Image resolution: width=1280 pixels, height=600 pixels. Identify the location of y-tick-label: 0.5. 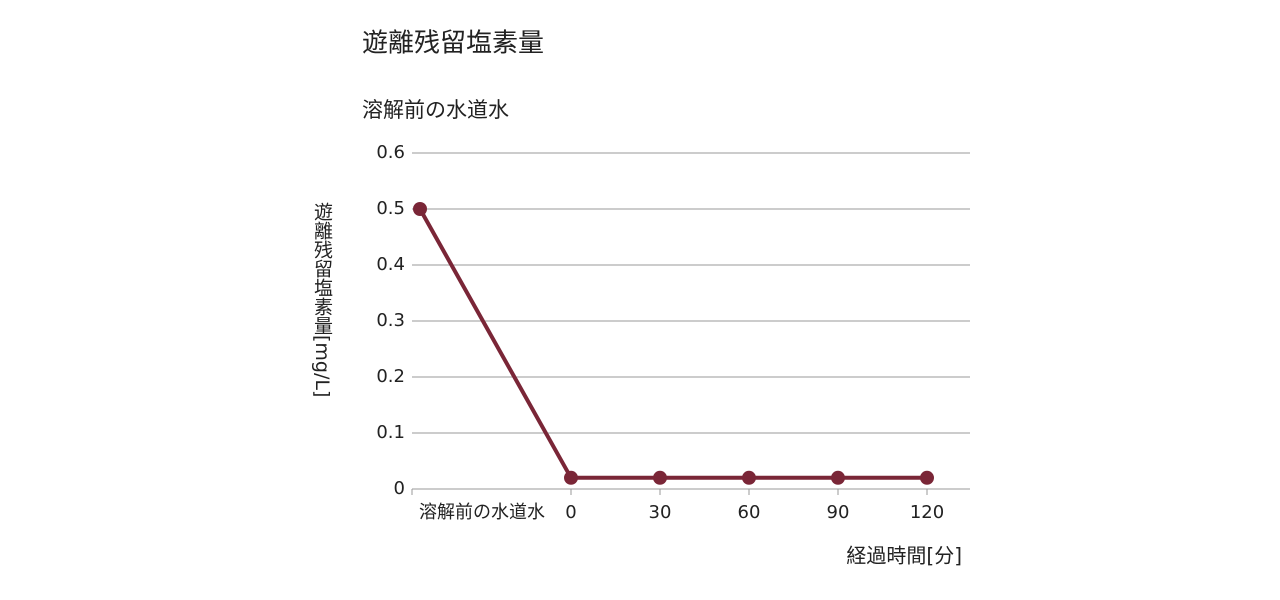
(390, 208).